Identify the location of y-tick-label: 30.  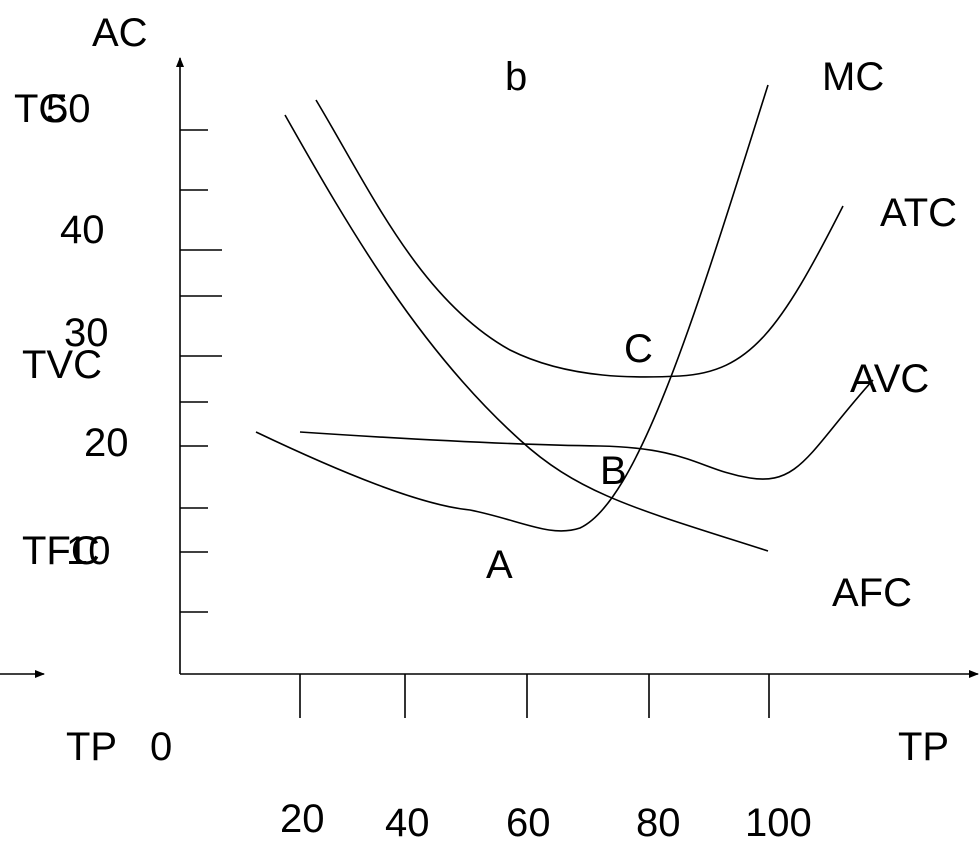
(86, 333).